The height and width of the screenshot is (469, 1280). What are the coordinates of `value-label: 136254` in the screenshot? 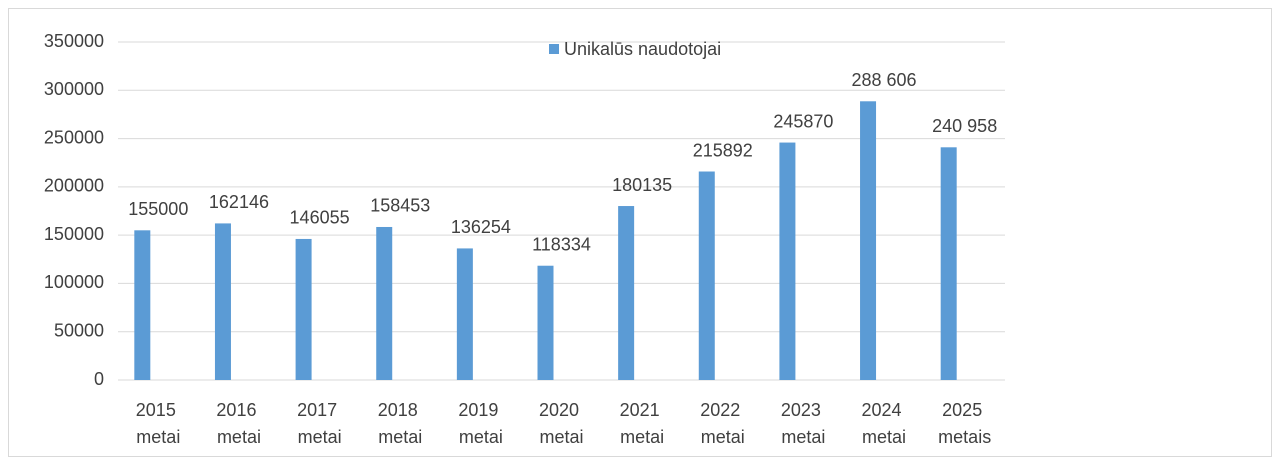 It's located at (481, 227).